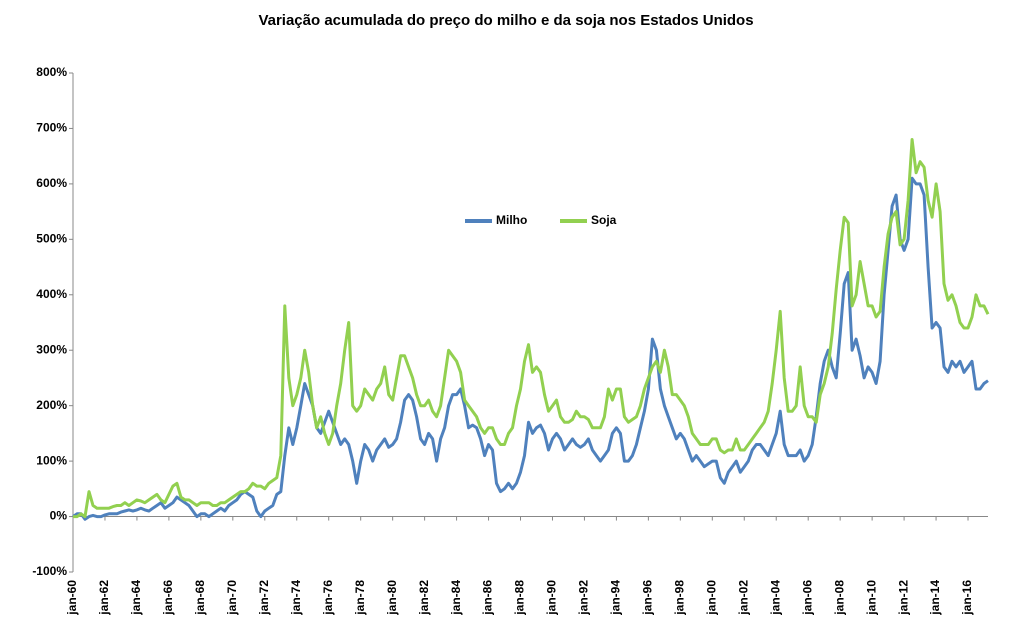 The image size is (1013, 632). What do you see at coordinates (51, 460) in the screenshot?
I see `y-tick-label: 100%` at bounding box center [51, 460].